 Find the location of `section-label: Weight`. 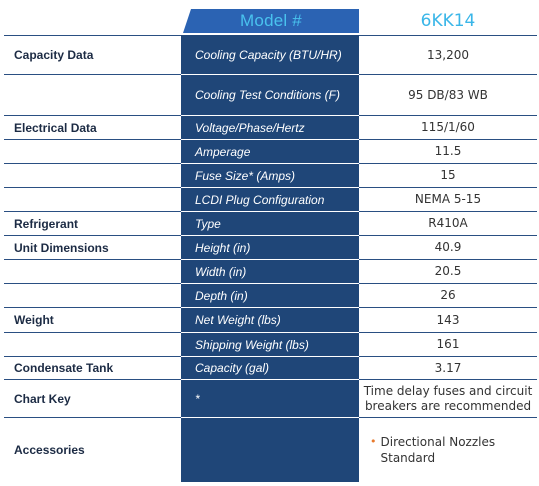

section-label: Weight is located at coordinates (34, 320).